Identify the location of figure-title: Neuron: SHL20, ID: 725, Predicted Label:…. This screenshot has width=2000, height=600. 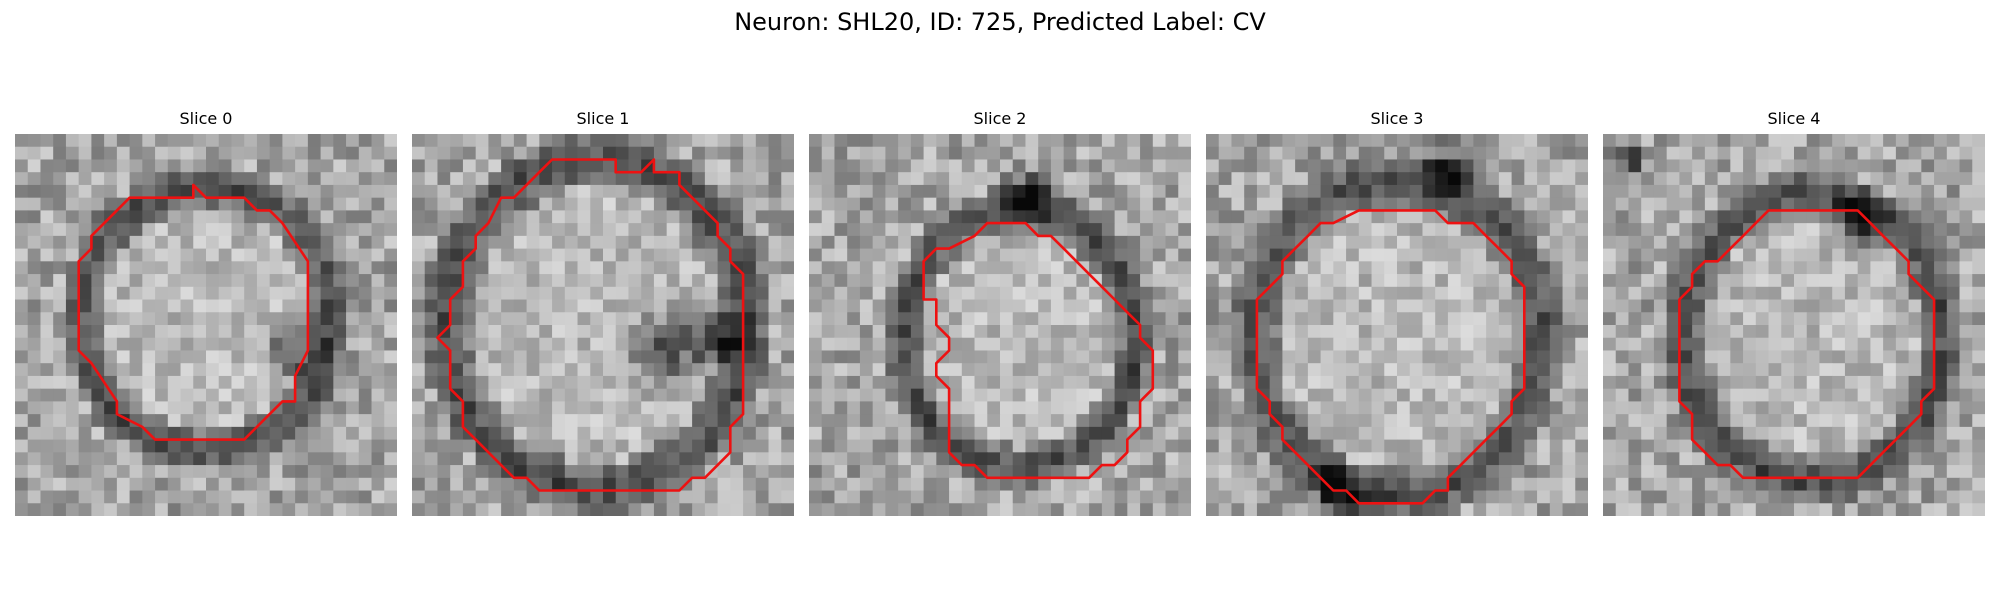
(1000, 22).